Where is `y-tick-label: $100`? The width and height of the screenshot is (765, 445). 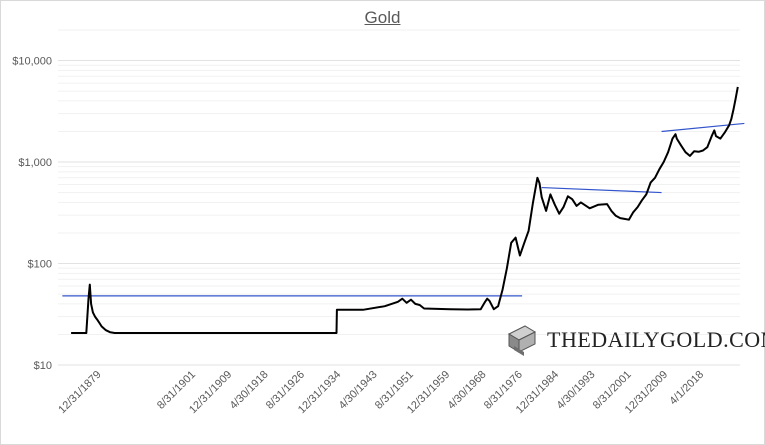
y-tick-label: $100 is located at coordinates (40, 265).